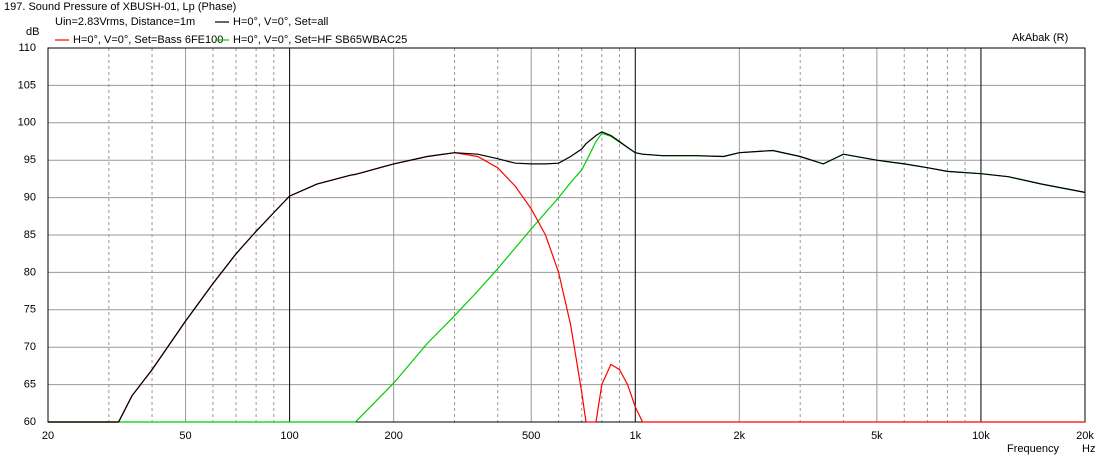  Describe the element at coordinates (877, 436) in the screenshot. I see `x-tick-label: 5k` at that location.